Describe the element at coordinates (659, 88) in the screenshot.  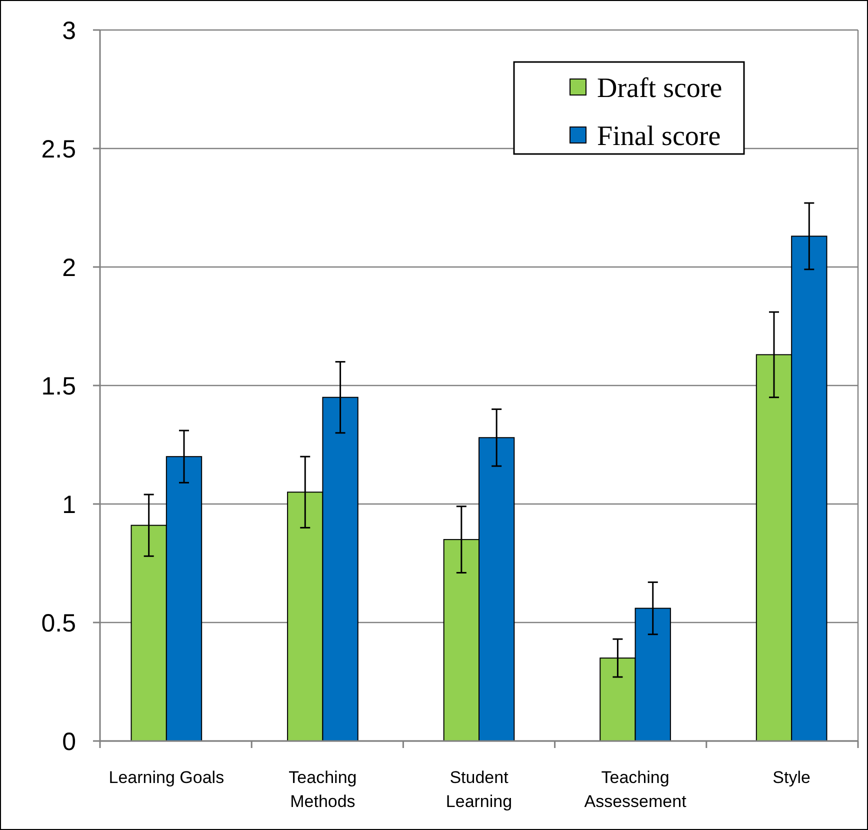
I see `legend-label: Draft score` at that location.